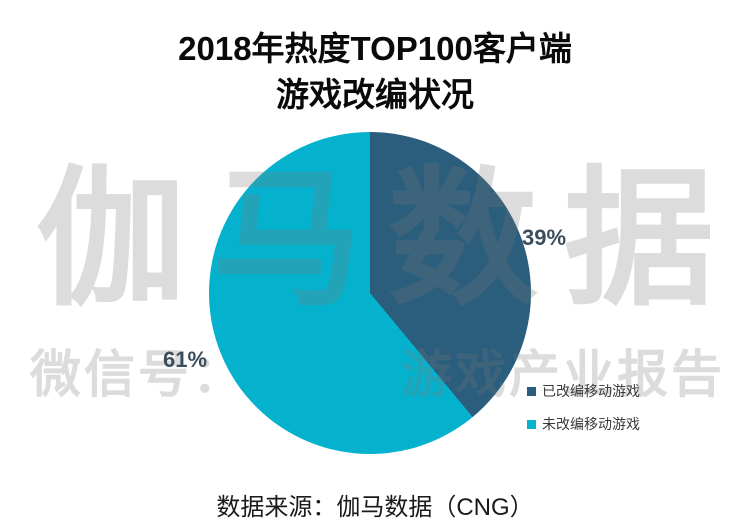 This screenshot has width=750, height=531. I want to click on pie-label-adapted: 39%, so click(544, 237).